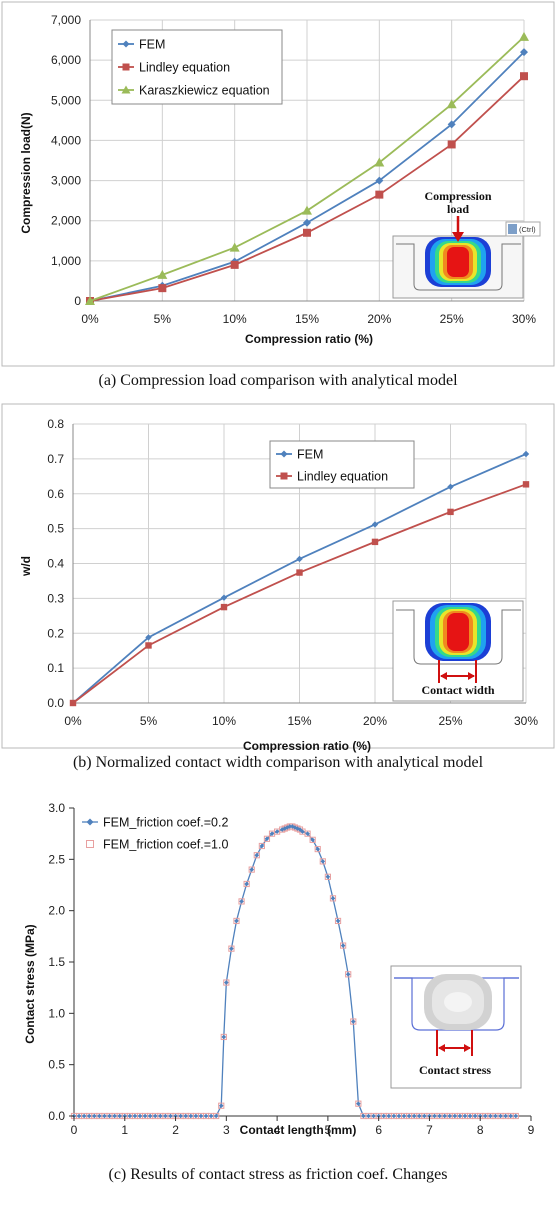 Image resolution: width=556 pixels, height=1210 pixels. Describe the element at coordinates (523, 229) in the screenshot. I see `paste-options-button: (Ctrl)` at that location.